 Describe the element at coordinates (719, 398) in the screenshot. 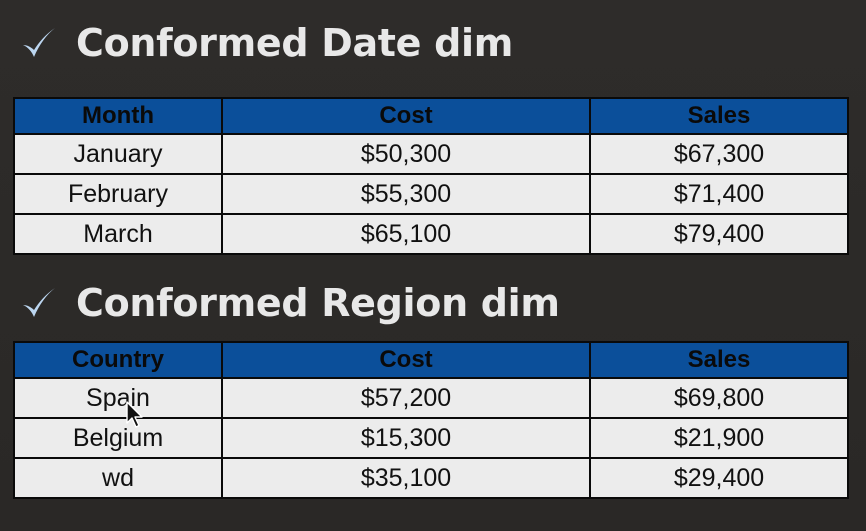

I see `table-cell-sales: $69,800` at that location.